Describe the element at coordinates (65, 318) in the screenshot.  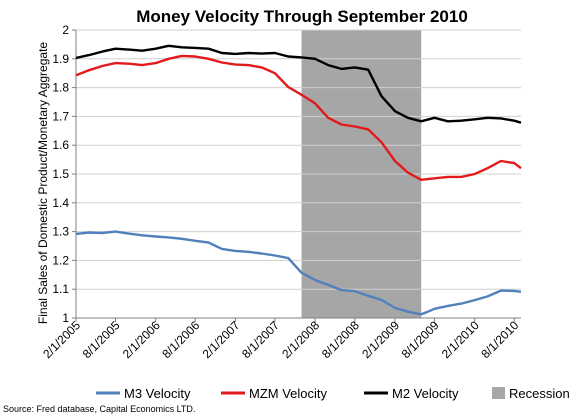
I see `y-tick-label: 1` at that location.